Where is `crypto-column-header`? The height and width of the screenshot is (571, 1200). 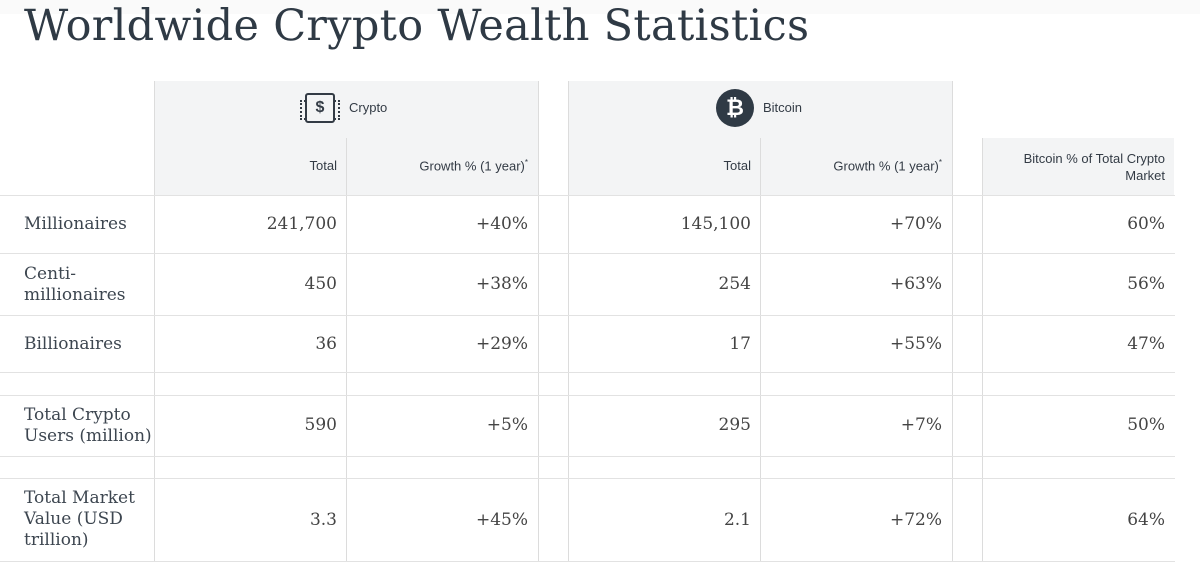 crypto-column-header is located at coordinates (347, 166).